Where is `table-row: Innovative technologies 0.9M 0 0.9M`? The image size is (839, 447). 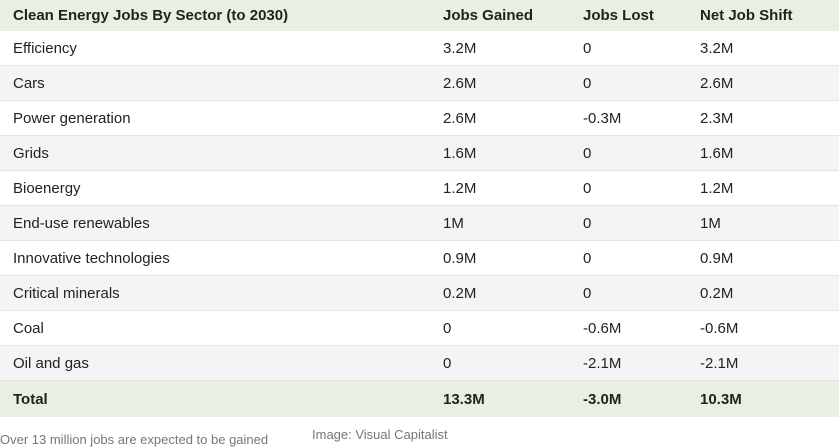 table-row: Innovative technologies 0.9M 0 0.9M is located at coordinates (419, 258).